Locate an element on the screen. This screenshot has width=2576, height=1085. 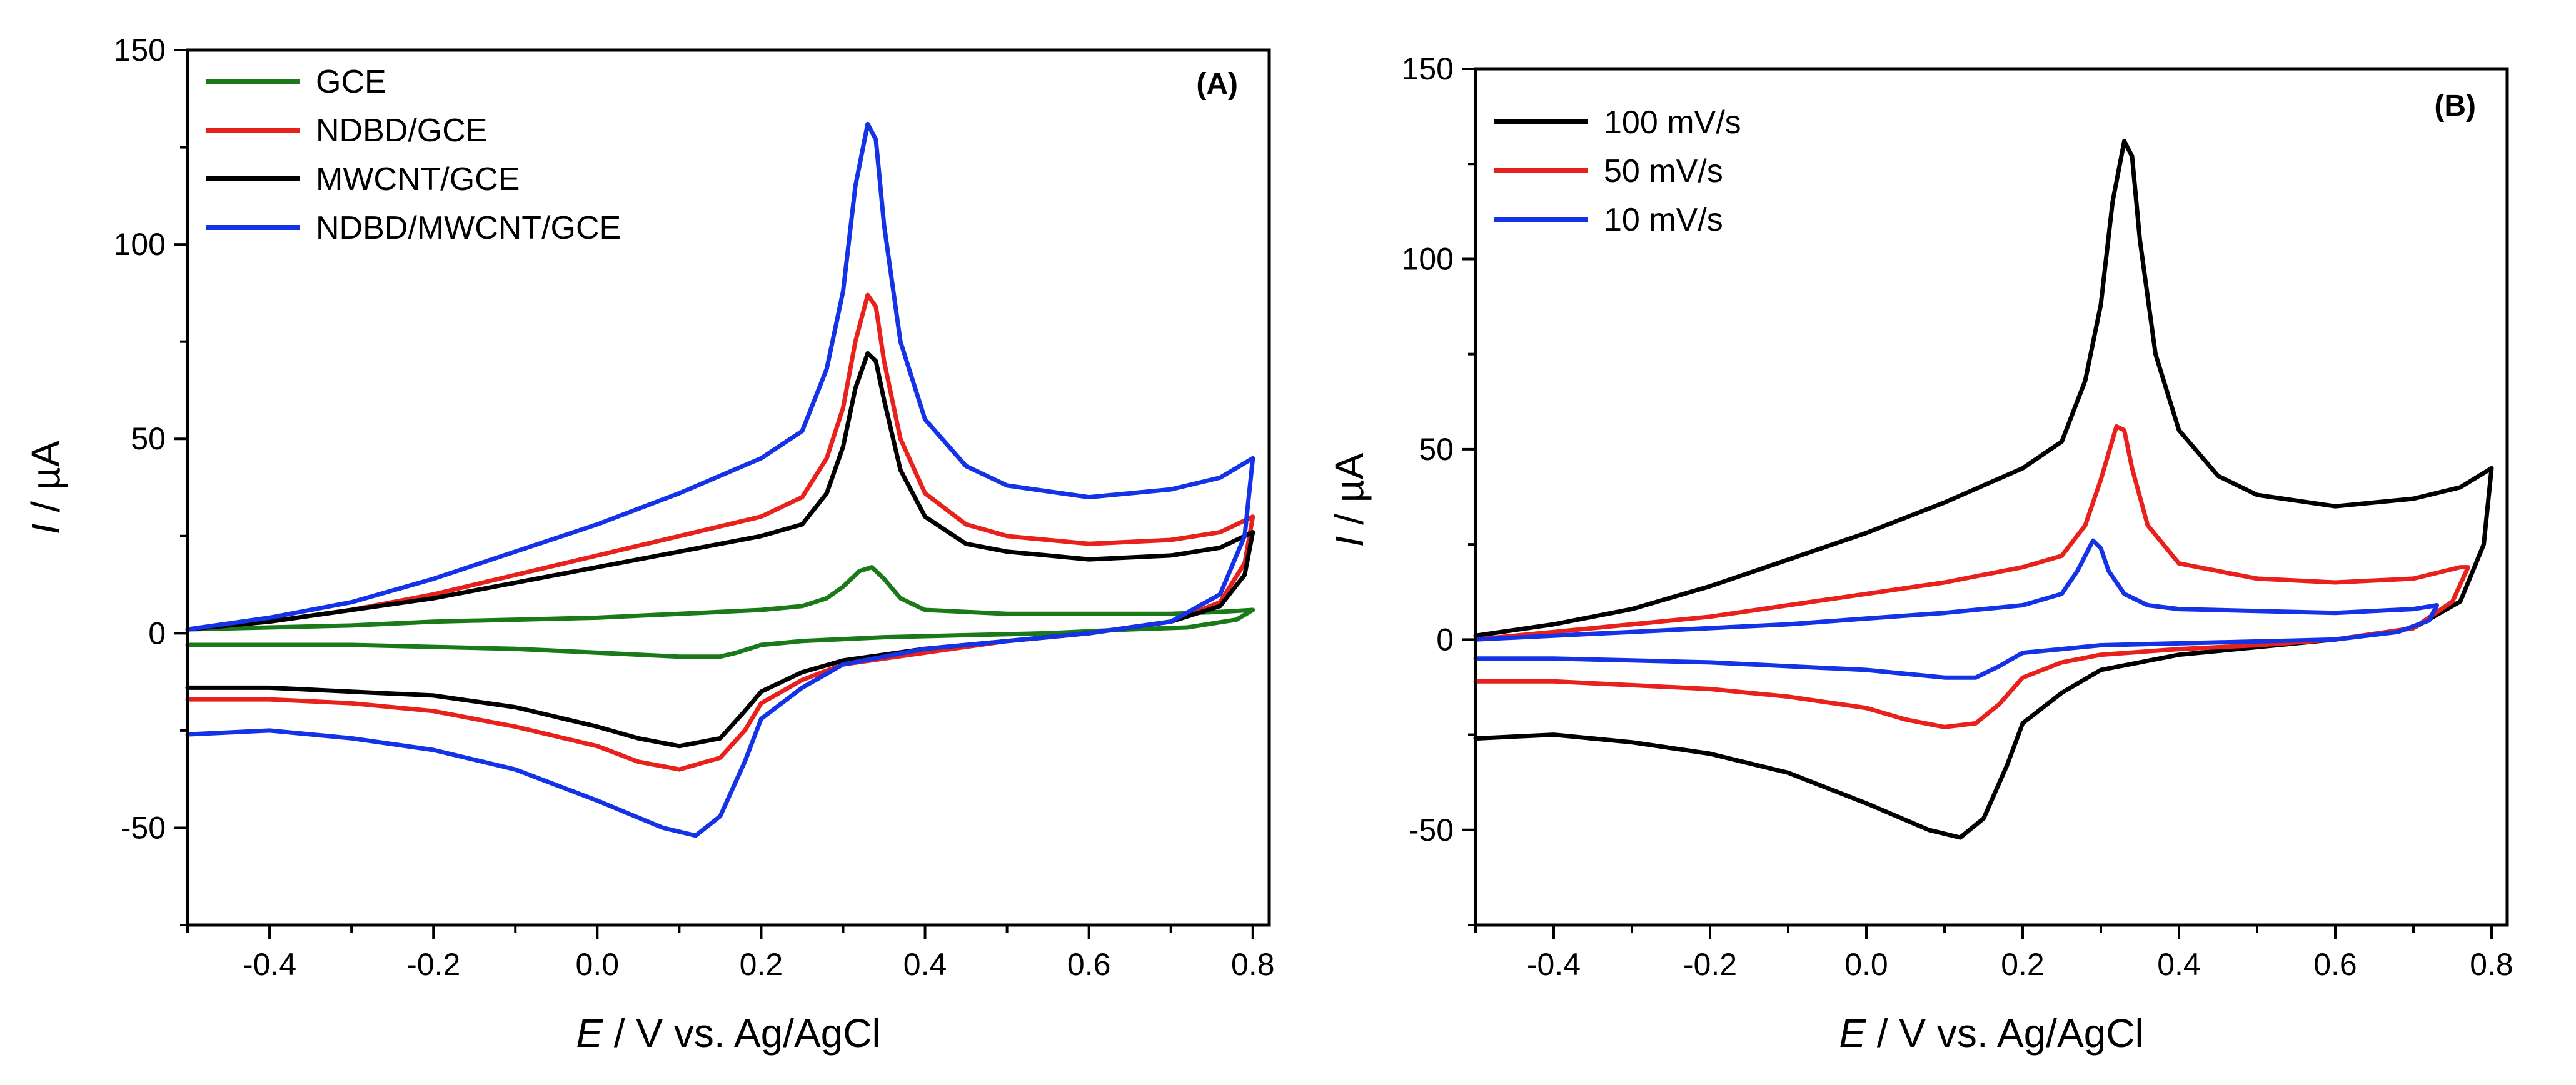
panel-a-x-tick-label: 0.8 is located at coordinates (1253, 964).